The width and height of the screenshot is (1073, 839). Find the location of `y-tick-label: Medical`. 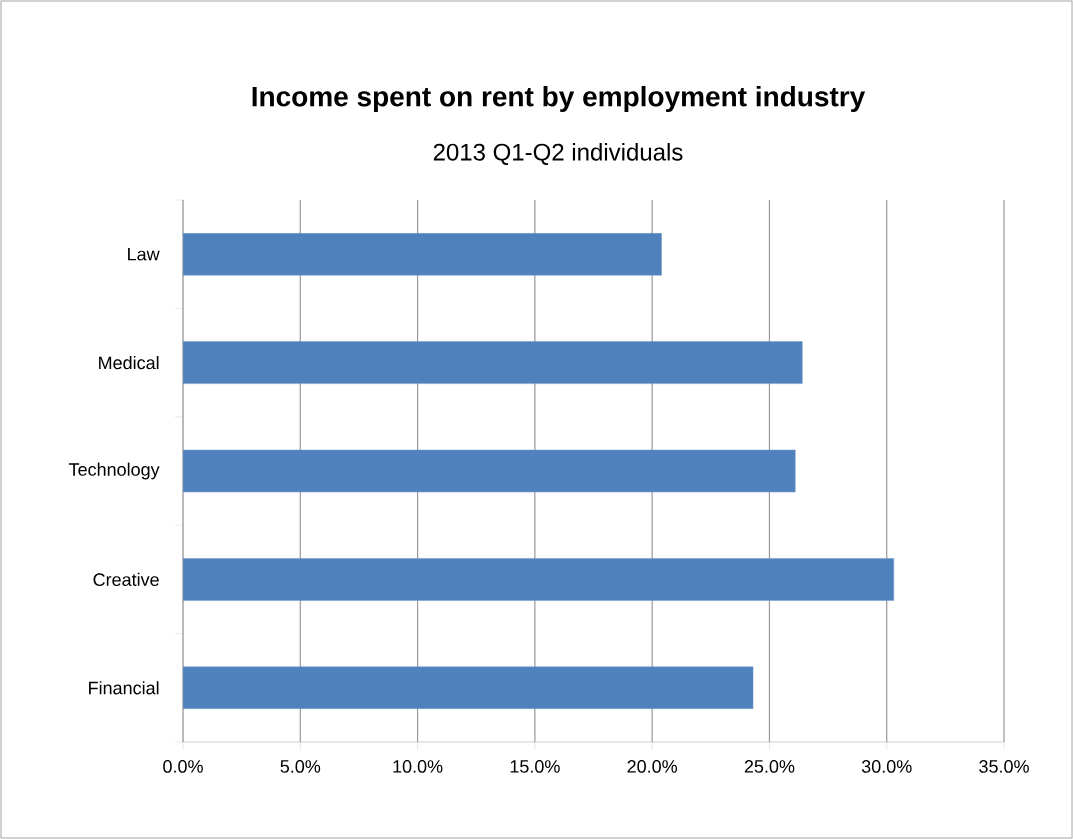

y-tick-label: Medical is located at coordinates (129, 362).